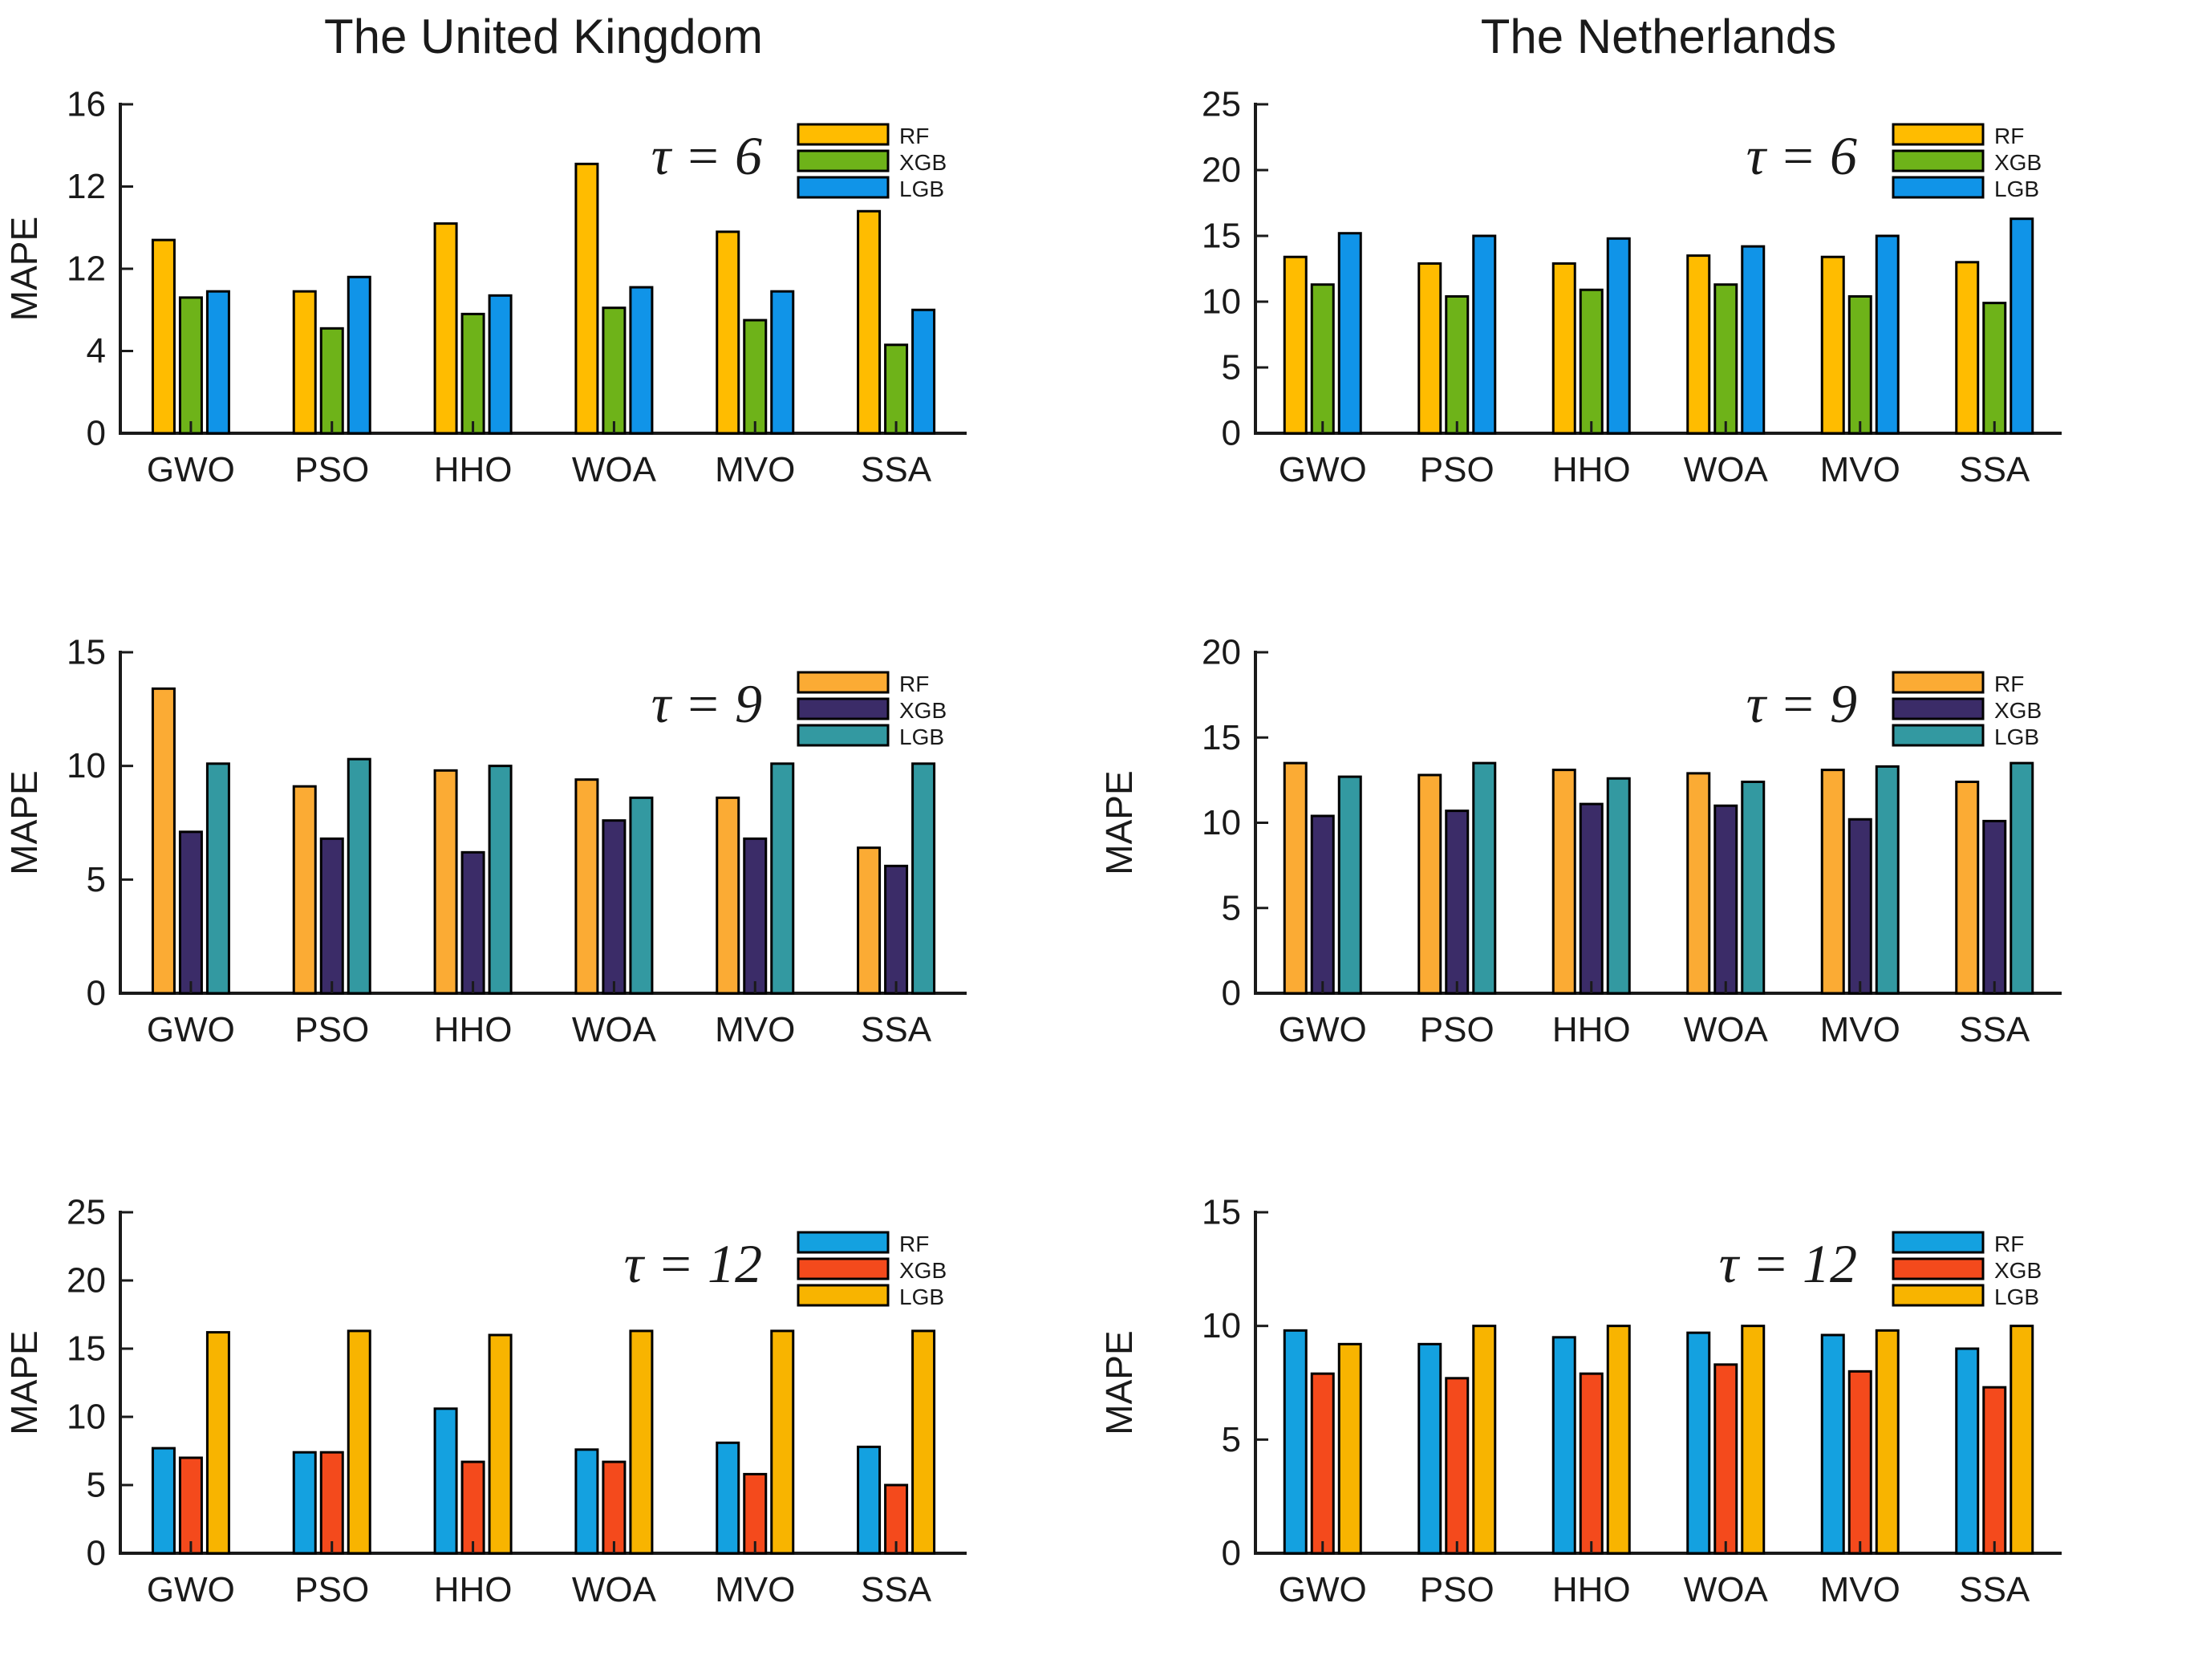 This screenshot has height=1680, width=2190. I want to click on y-tick-label: 4, so click(97, 351).